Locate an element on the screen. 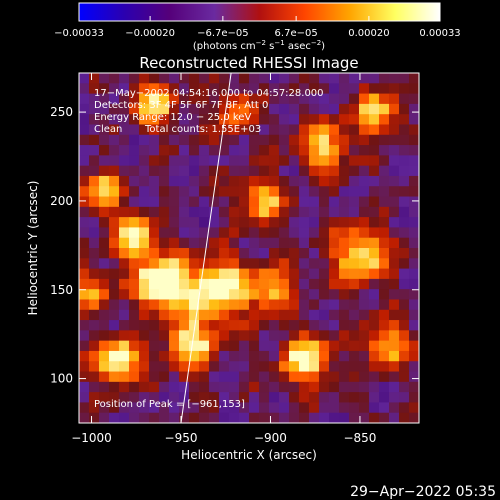 The width and height of the screenshot is (500, 500). x-tick-label: −850 is located at coordinates (359, 438).